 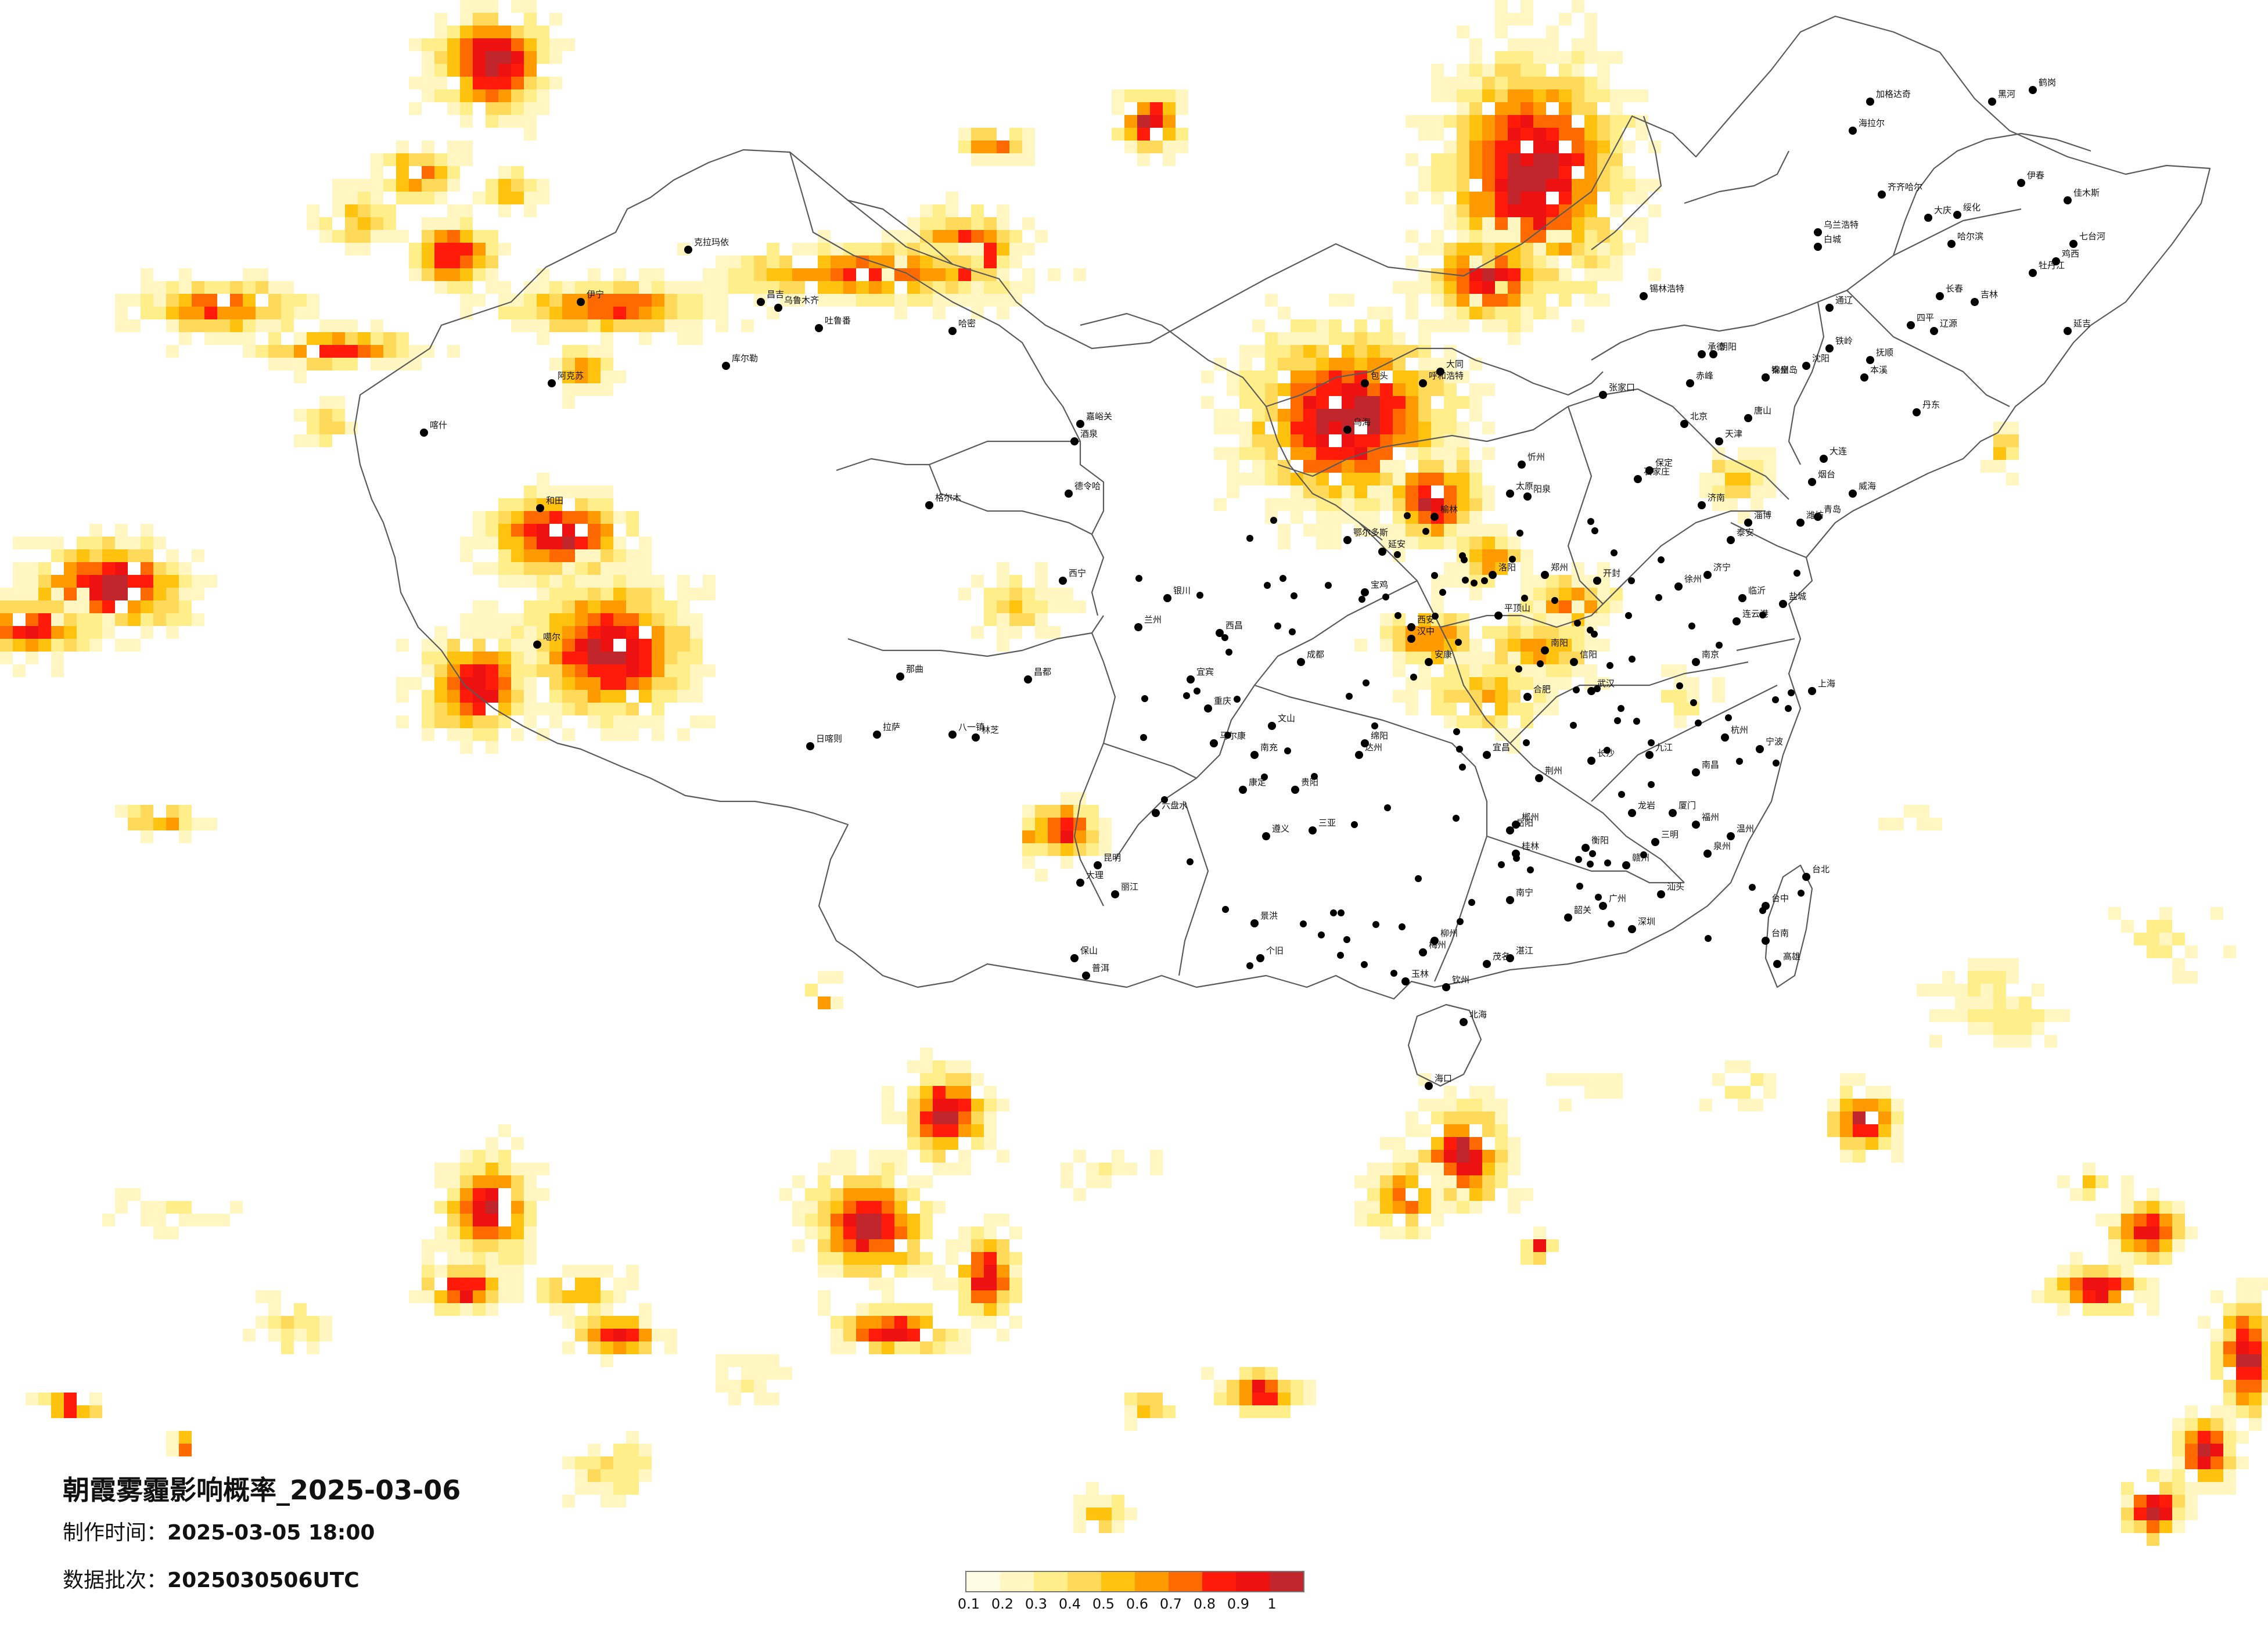 I want to click on made-time-row: 制作时间：2025-03-05 18:00, so click(x=219, y=1531).